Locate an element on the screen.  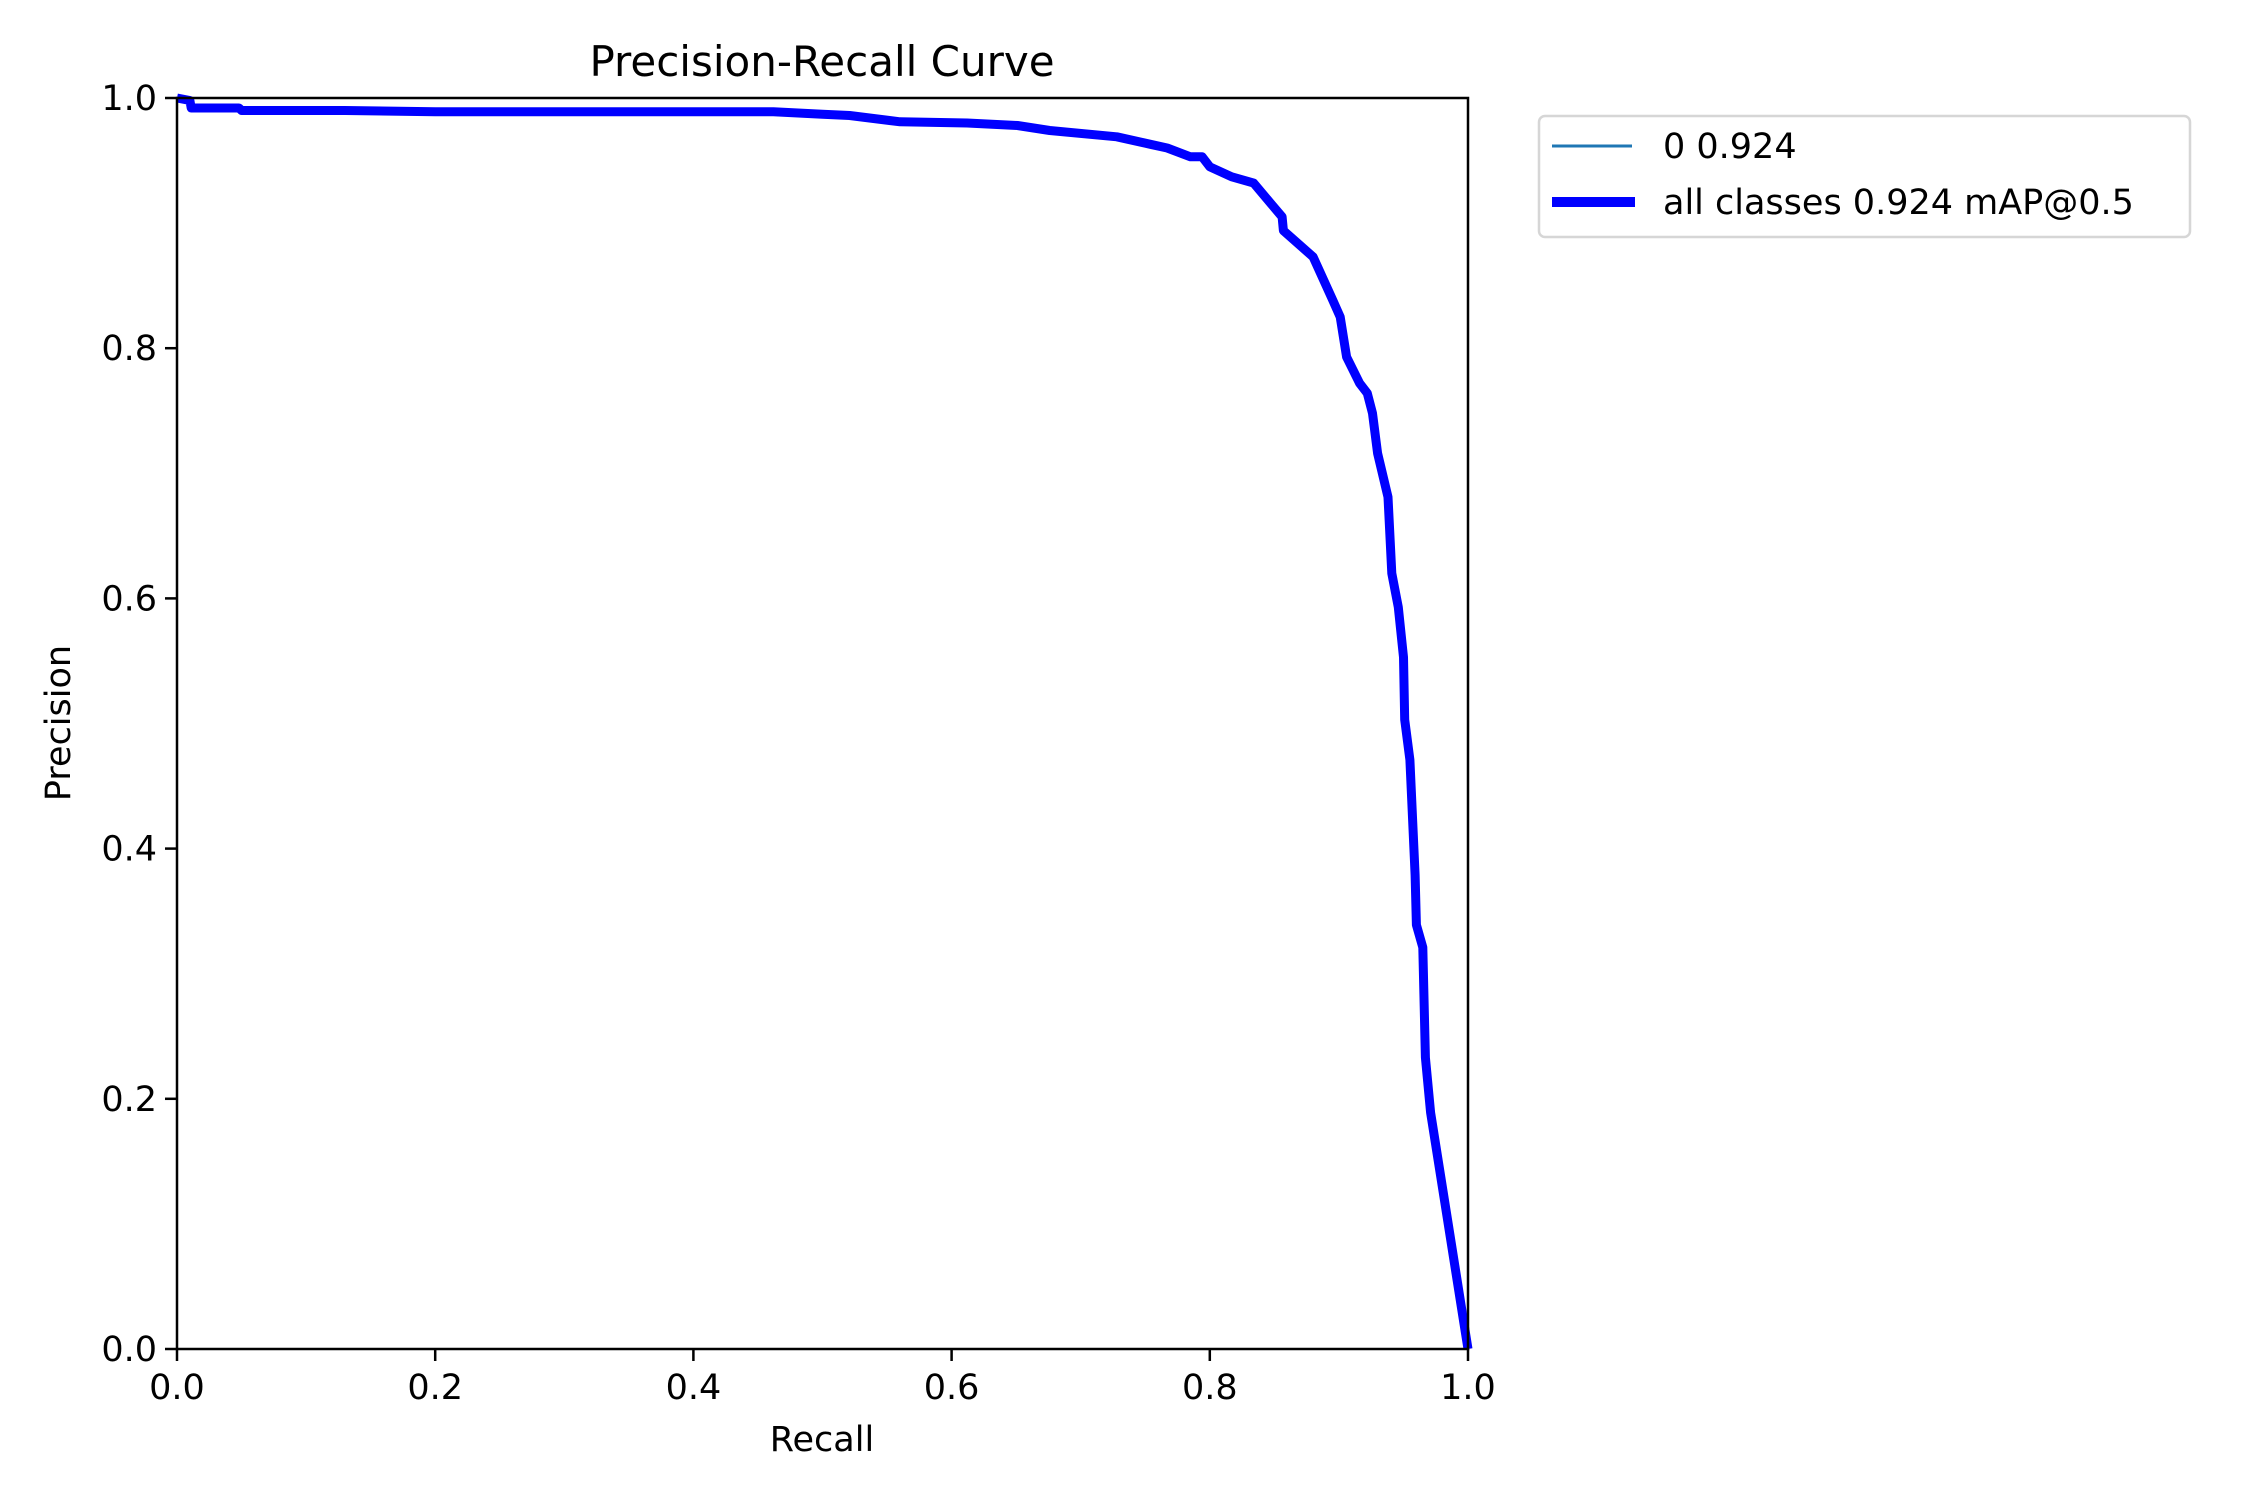
y-tick-label: 1.0 is located at coordinates (129, 99).